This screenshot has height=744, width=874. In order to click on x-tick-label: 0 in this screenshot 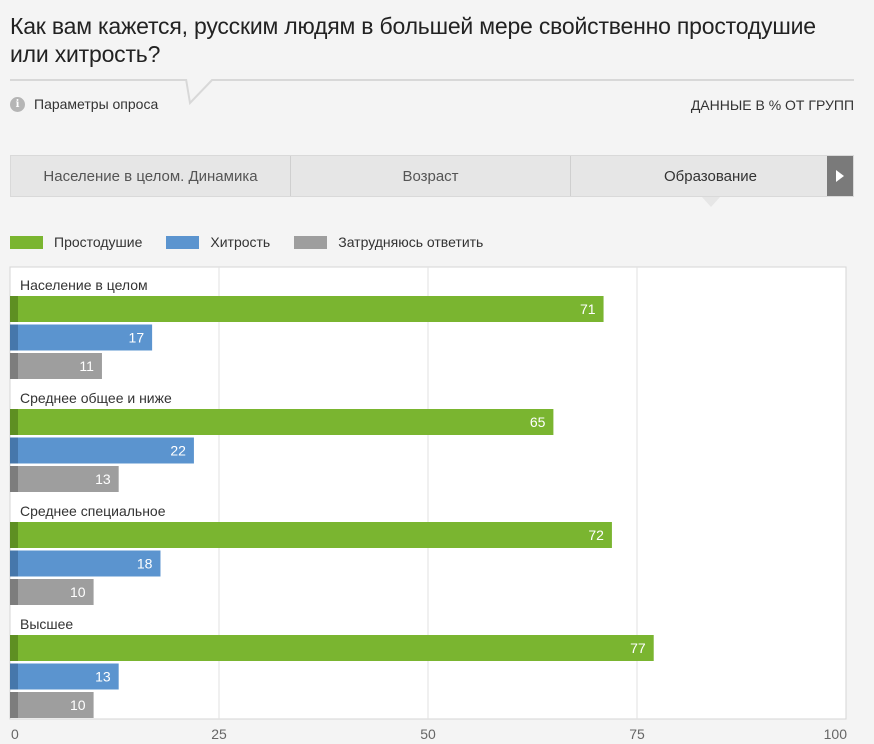, I will do `click(15, 734)`.